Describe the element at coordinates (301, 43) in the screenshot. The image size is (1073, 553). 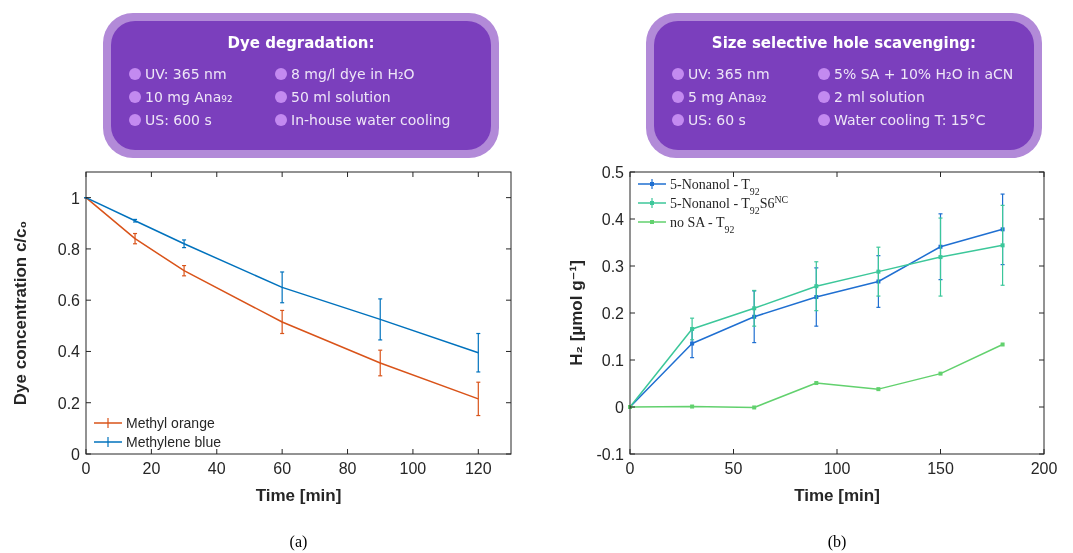
I see `text: Dye degradation:` at that location.